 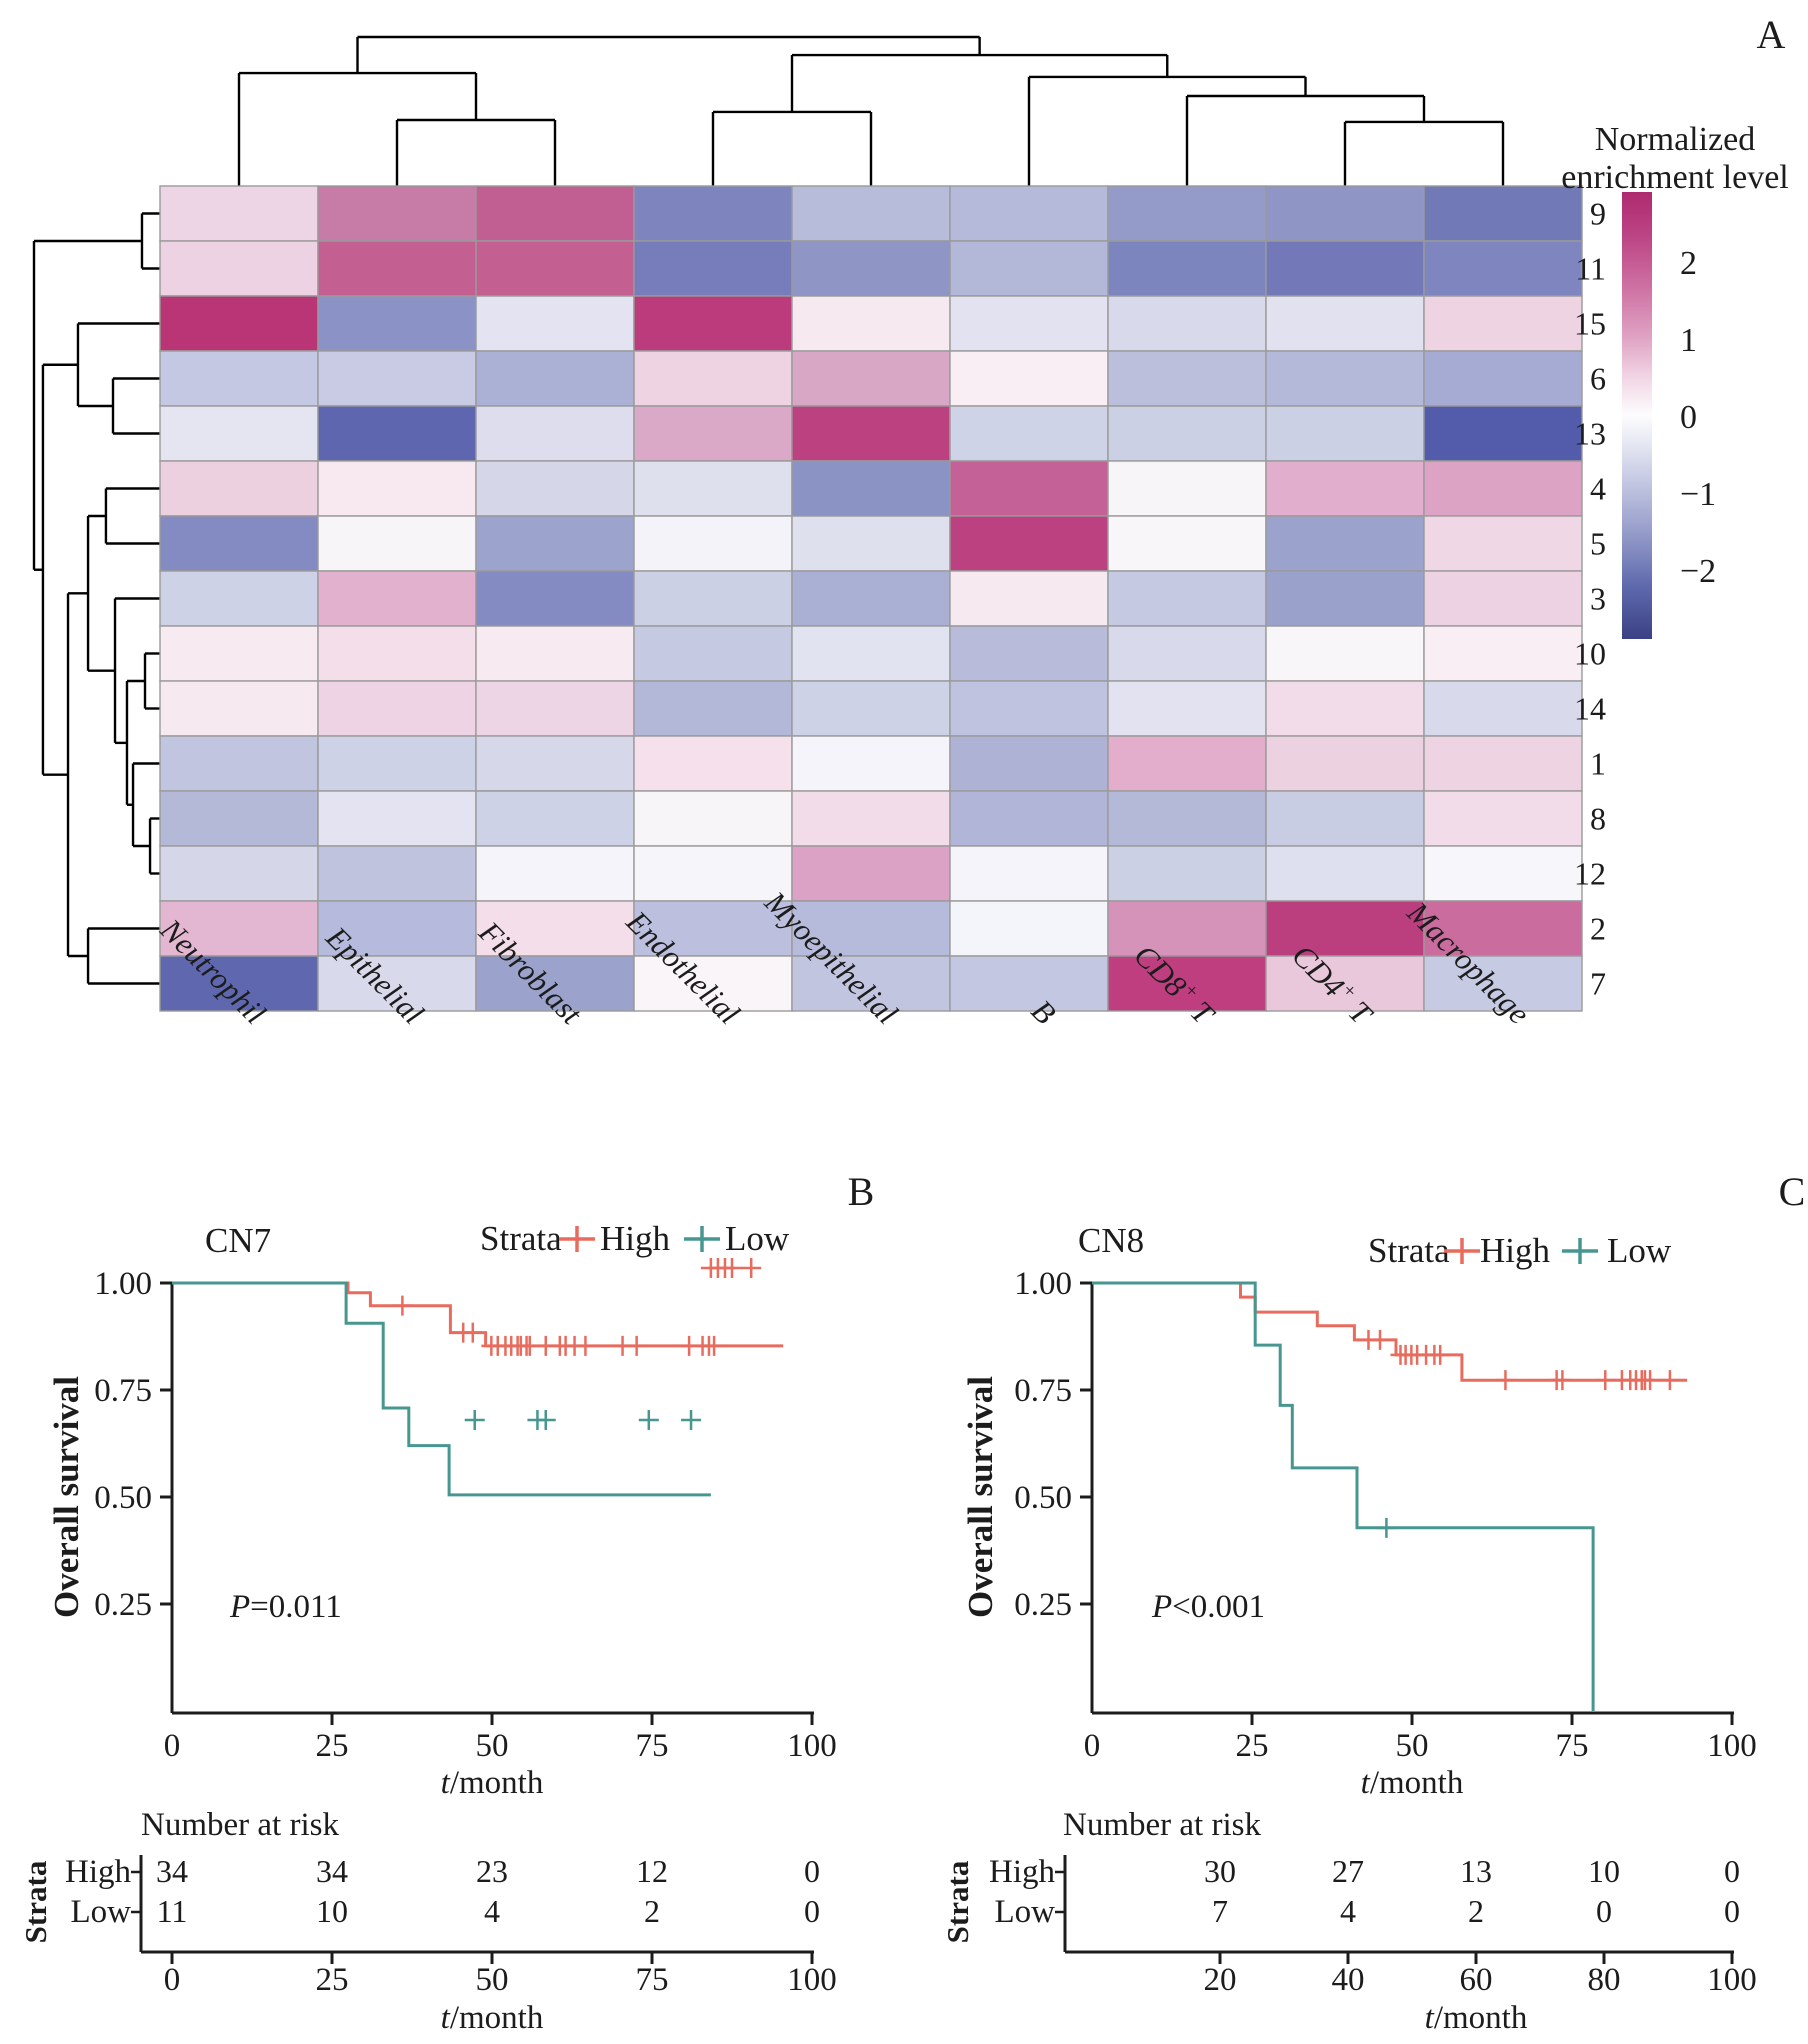 What do you see at coordinates (1208, 1607) in the screenshot?
I see `p-value: P<0.001` at bounding box center [1208, 1607].